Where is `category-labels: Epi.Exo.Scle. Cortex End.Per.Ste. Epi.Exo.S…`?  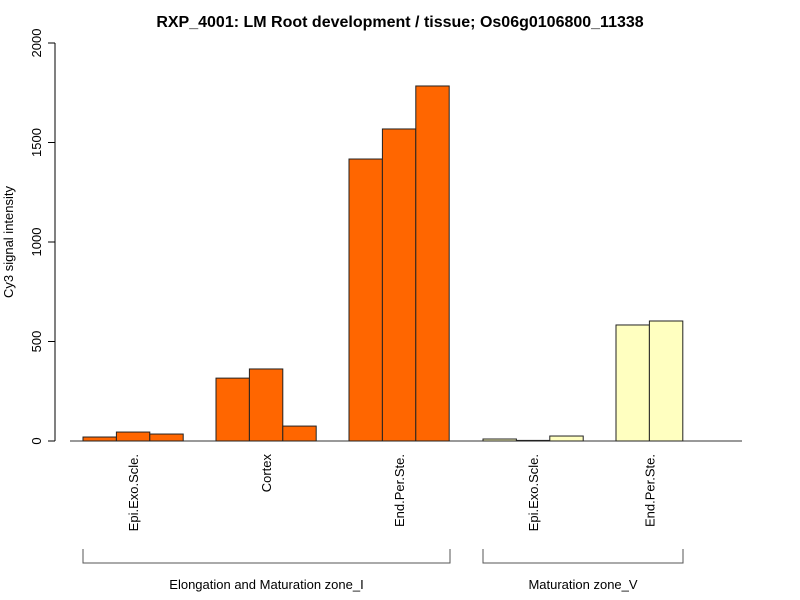
category-labels: Epi.Exo.Scle. Cortex End.Per.Ste. Epi.Exo.S… is located at coordinates (391, 493).